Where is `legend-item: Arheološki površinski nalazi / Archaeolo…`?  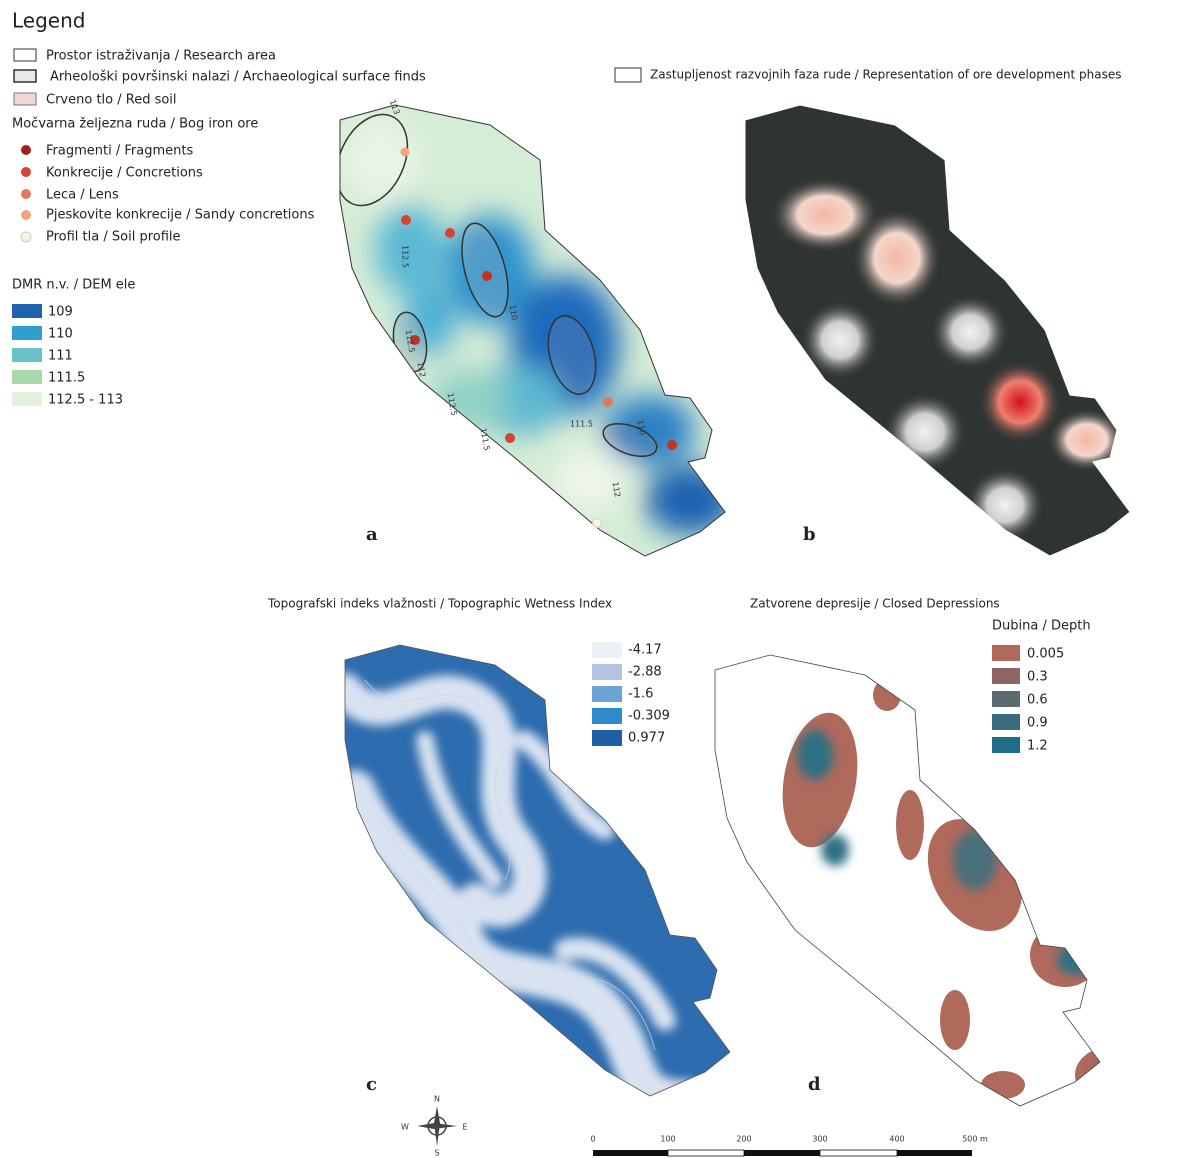 legend-item: Arheološki površinski nalazi / Archaeolo… is located at coordinates (238, 77).